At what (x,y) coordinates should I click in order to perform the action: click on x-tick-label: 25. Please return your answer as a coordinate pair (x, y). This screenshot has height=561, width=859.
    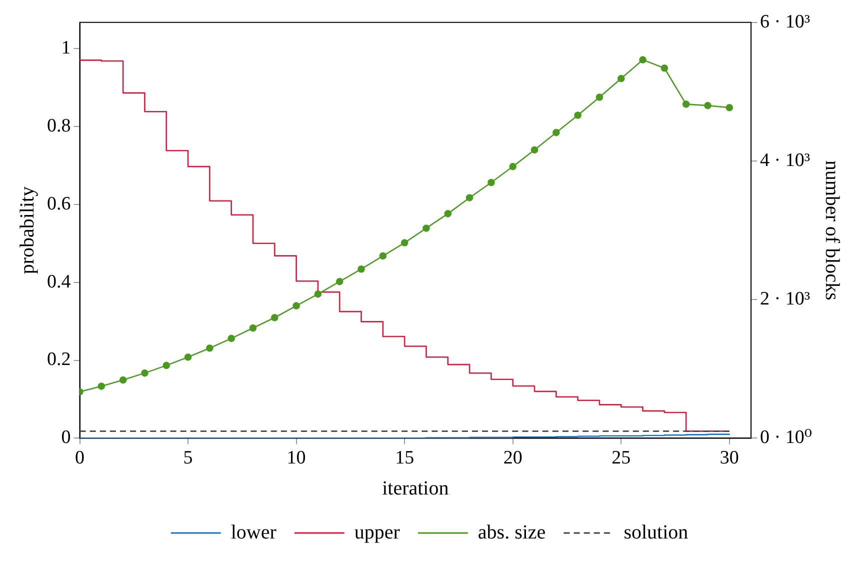
    Looking at the image, I should click on (621, 458).